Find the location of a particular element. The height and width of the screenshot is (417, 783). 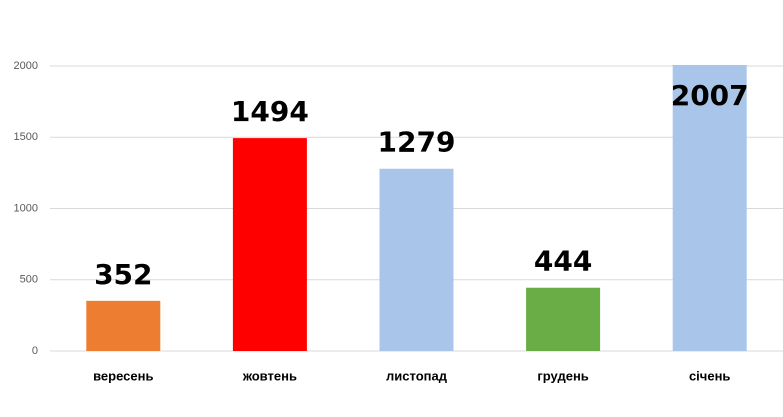

data-label: 352 is located at coordinates (123, 274).